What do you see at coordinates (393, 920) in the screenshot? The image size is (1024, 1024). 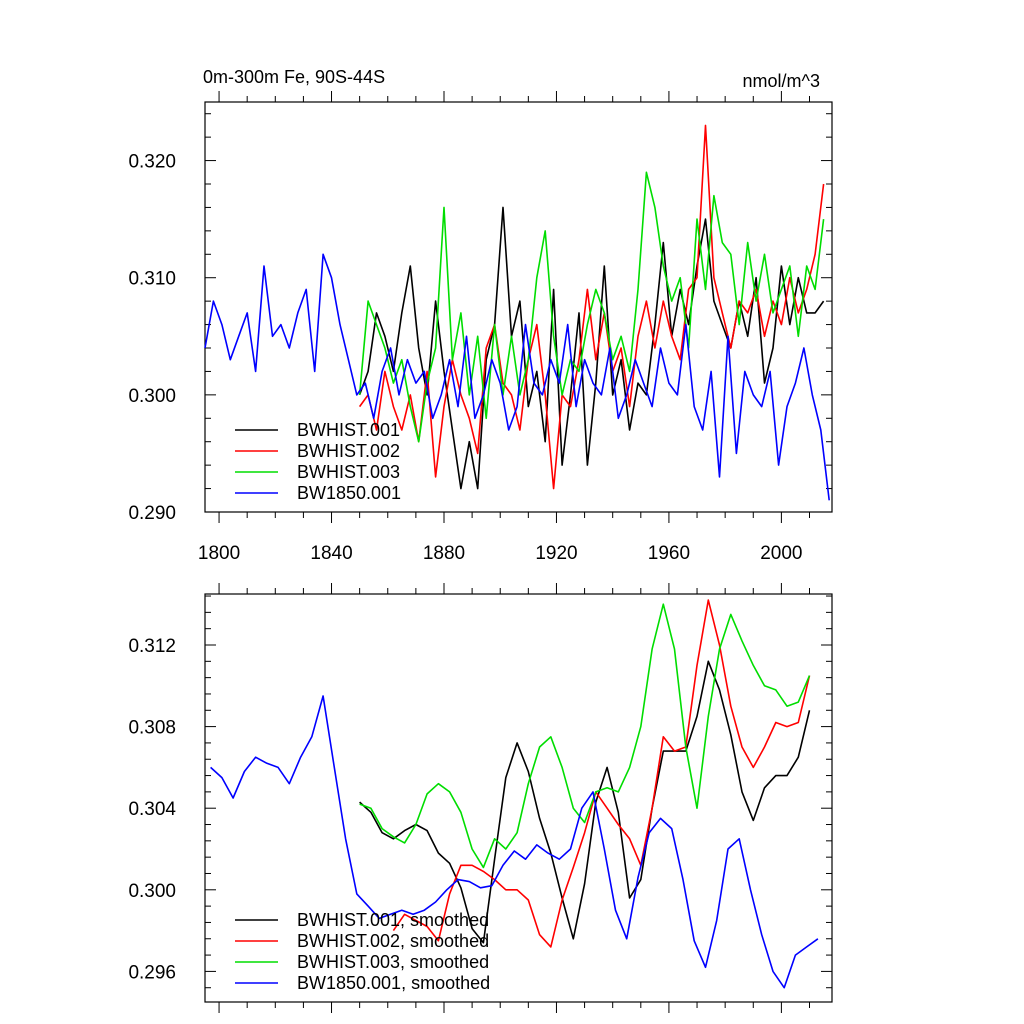 I see `legend-label: BWHIST.001, smoothed` at bounding box center [393, 920].